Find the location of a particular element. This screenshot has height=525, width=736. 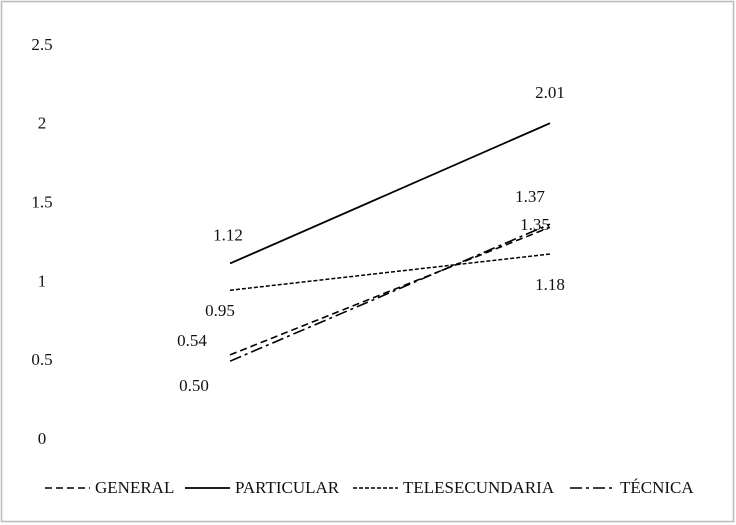

legend-label: GENERAL is located at coordinates (134, 487).